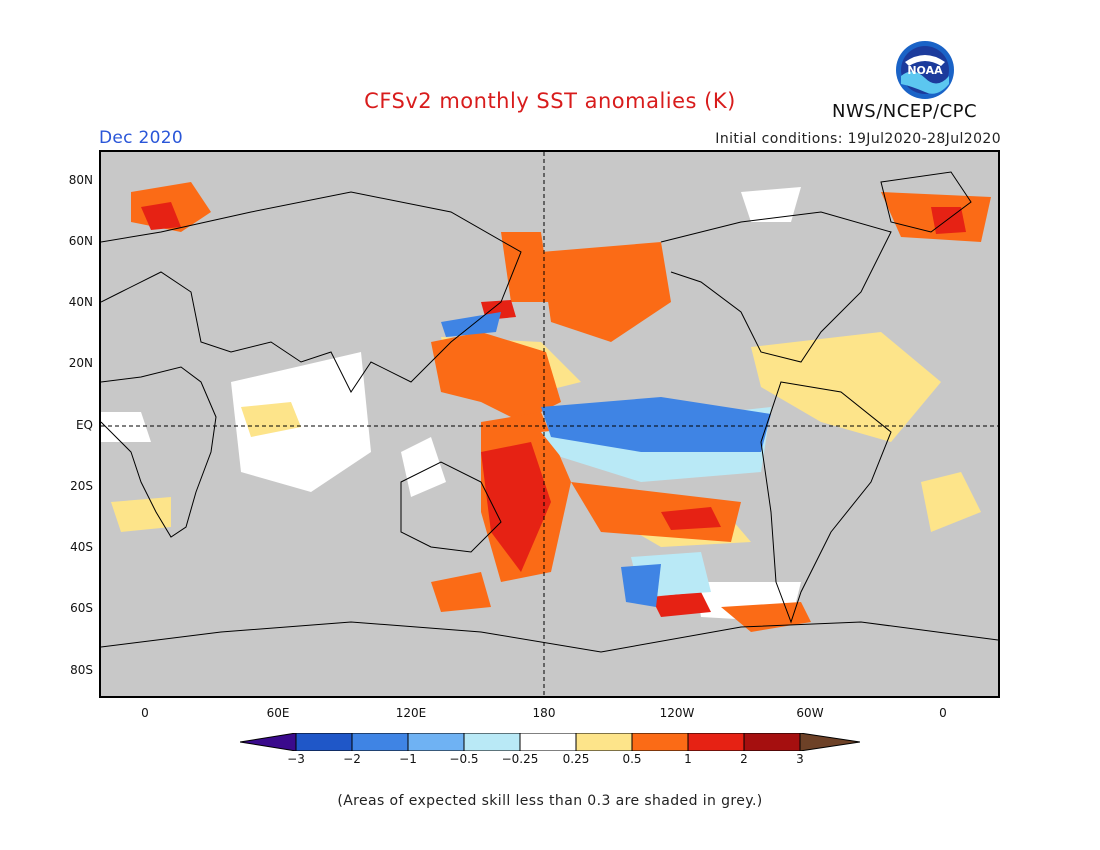  I want to click on lat-label: 20N, so click(80, 363).